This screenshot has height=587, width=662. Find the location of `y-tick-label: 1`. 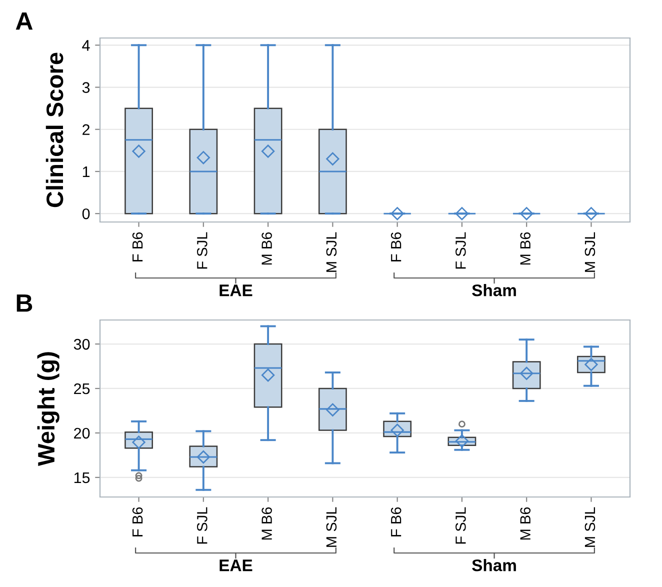

y-tick-label: 1 is located at coordinates (86, 172).